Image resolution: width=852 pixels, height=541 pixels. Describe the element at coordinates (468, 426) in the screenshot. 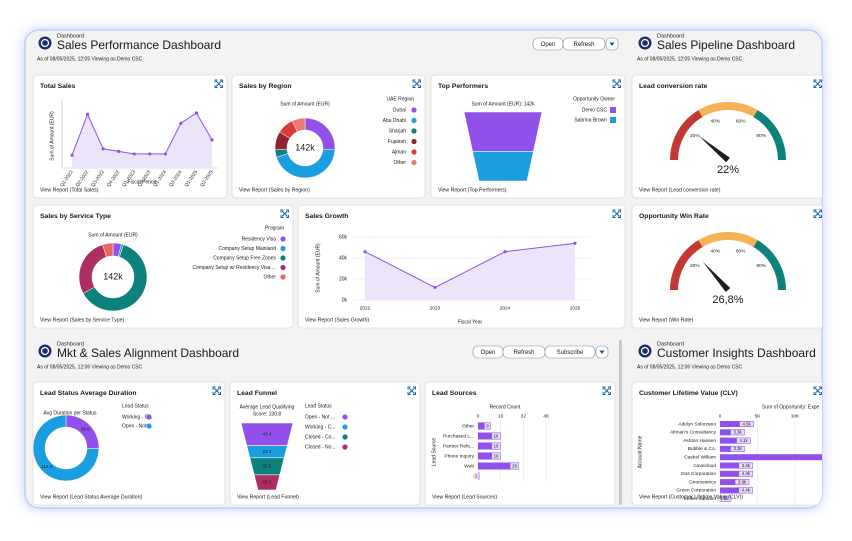

I see `y-tick-label: Other` at that location.